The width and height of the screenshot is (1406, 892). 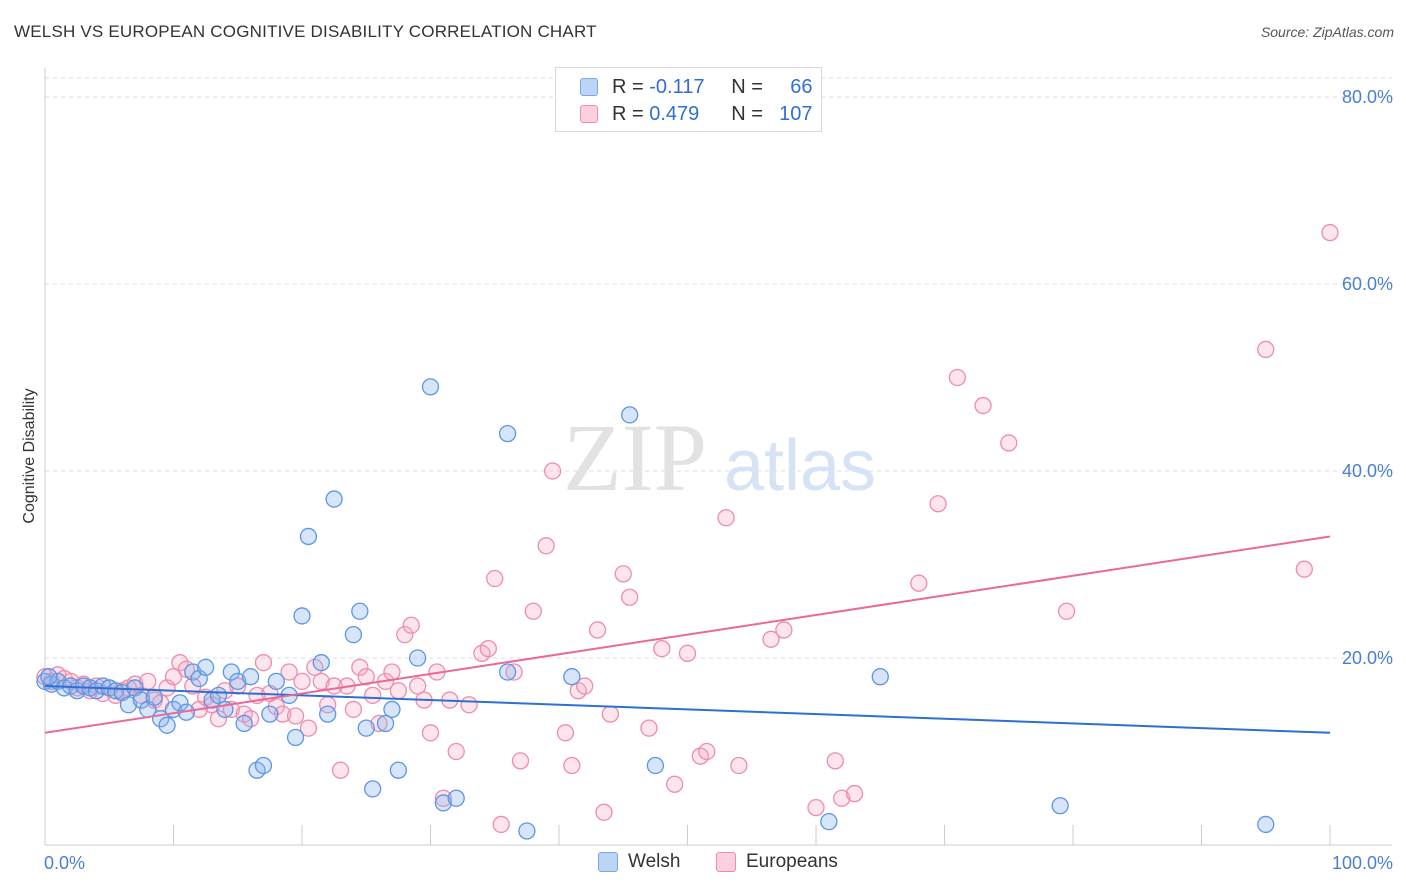 I want to click on welsh-r-label: R =, so click(x=628, y=86).